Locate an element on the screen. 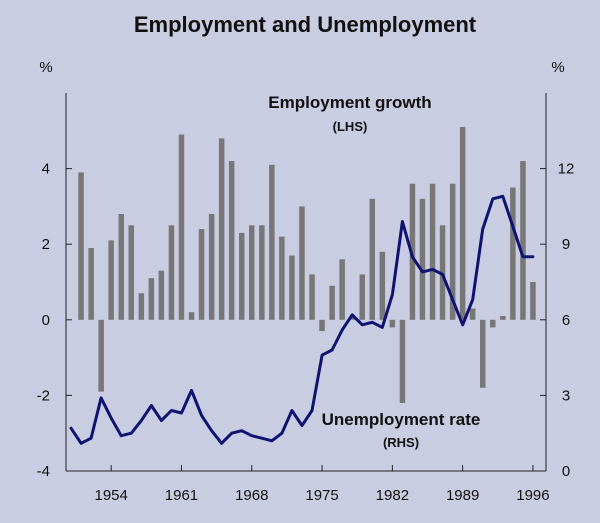 The width and height of the screenshot is (600, 523). employment-growth-bar-1980 is located at coordinates (372, 259).